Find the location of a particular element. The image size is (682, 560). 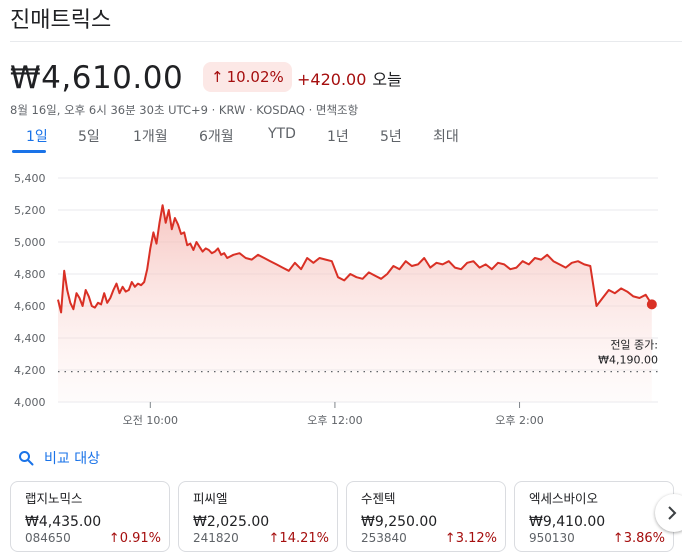

related-stock-card: 수젠텍 ₩9,250.00 253840 ↑3.12% is located at coordinates (426, 516).